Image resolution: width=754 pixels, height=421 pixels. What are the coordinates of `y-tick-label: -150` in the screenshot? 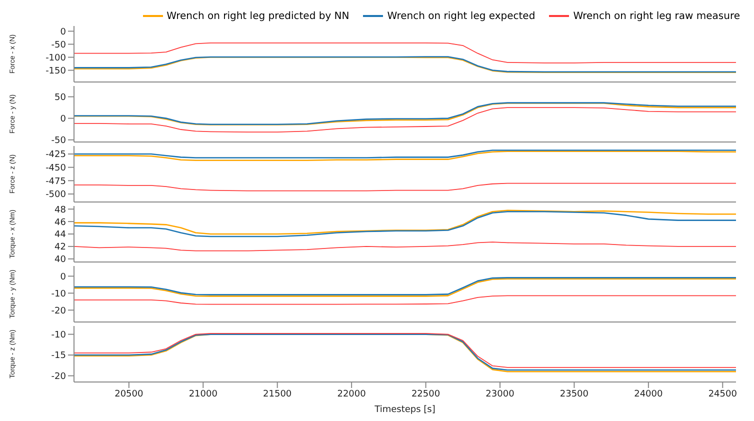 It's located at (56, 71).